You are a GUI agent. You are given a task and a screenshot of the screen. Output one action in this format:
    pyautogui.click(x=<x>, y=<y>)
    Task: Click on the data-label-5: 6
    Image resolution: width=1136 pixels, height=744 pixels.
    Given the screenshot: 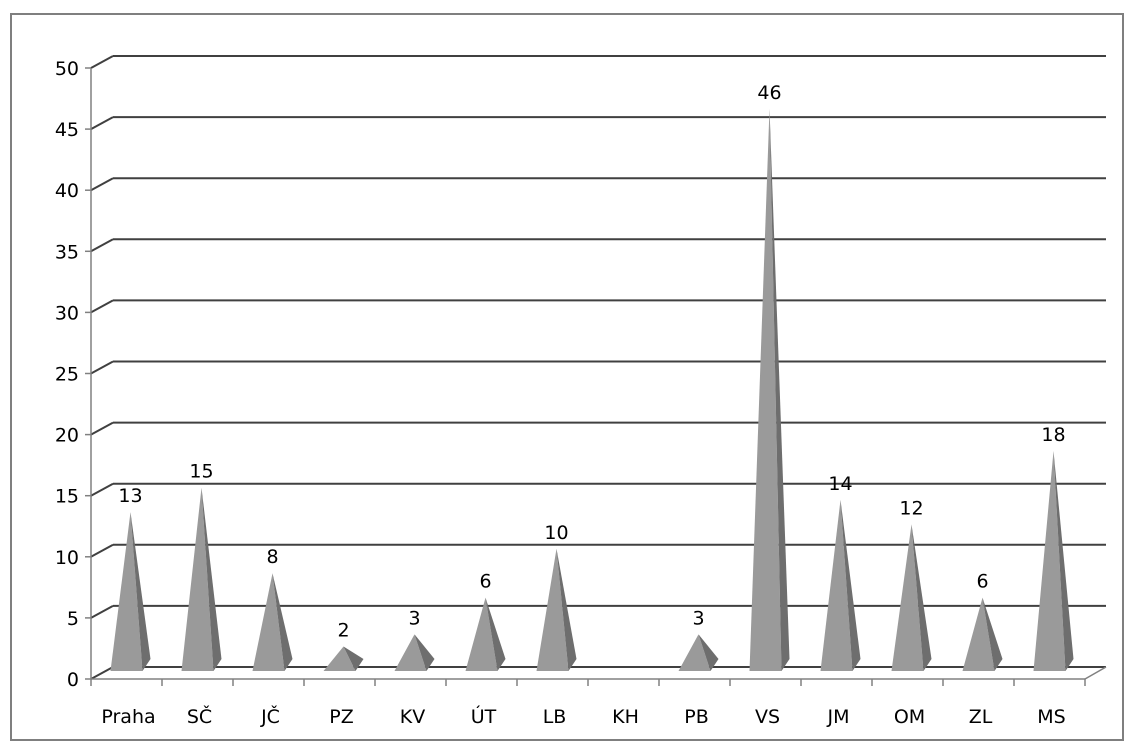 What is the action you would take?
    pyautogui.click(x=485, y=582)
    